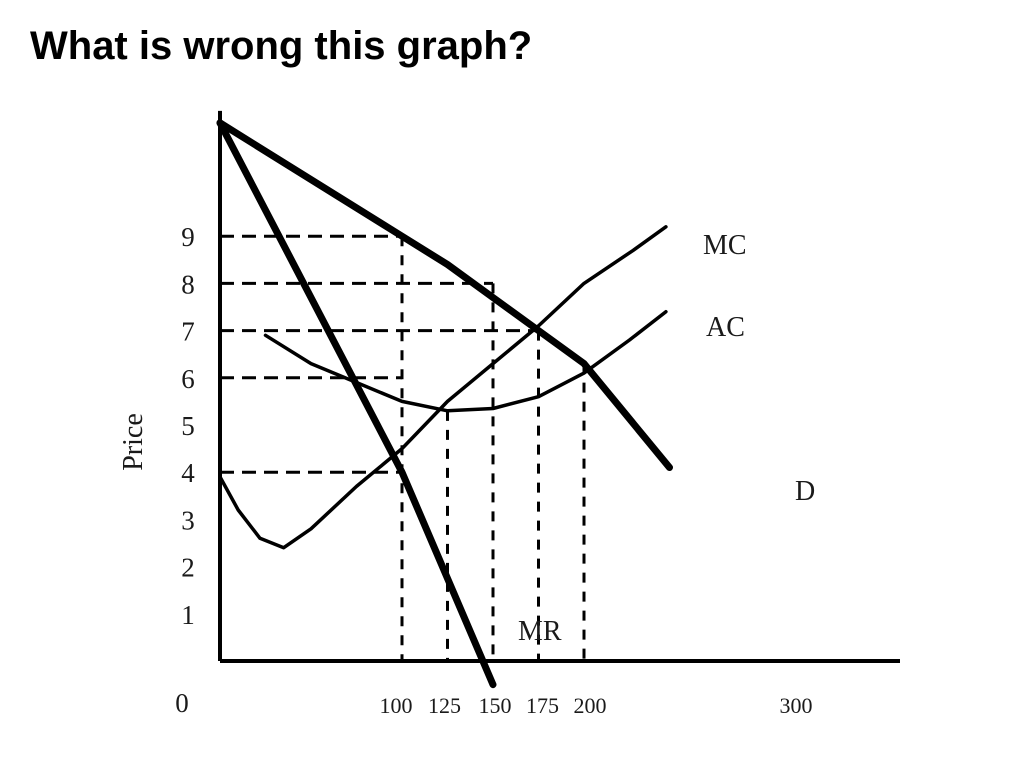 The height and width of the screenshot is (768, 1024). Describe the element at coordinates (188, 237) in the screenshot. I see `y-tick-label: 9` at that location.